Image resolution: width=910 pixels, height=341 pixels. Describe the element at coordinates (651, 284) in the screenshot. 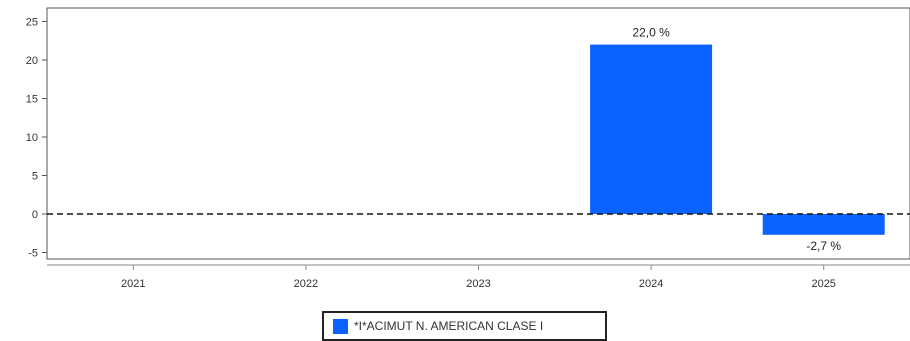

I see `x-tick-label: 2024` at that location.